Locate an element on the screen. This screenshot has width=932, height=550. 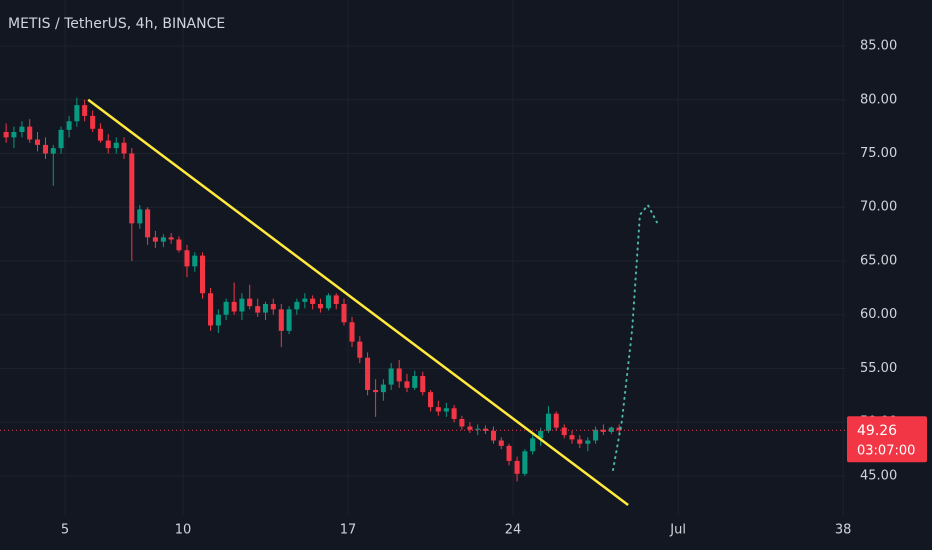
chart-title: METIS / TetherUS, 4h, BINANCE is located at coordinates (116, 24).